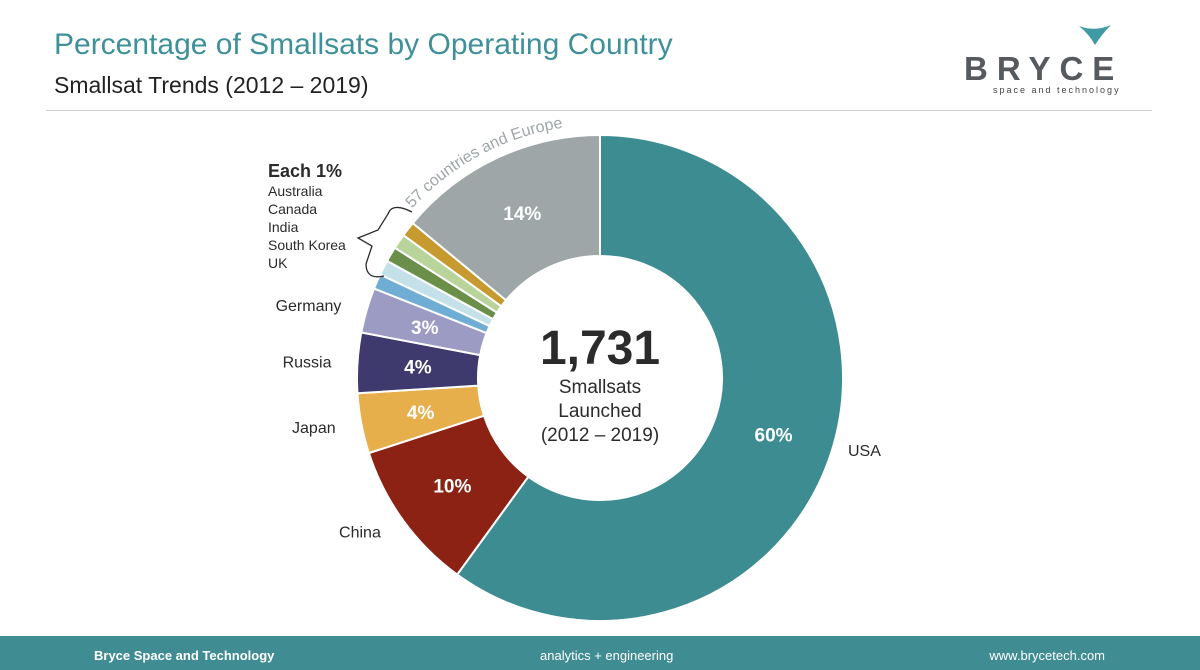  What do you see at coordinates (283, 227) in the screenshot?
I see `annotation-item-india: India` at bounding box center [283, 227].